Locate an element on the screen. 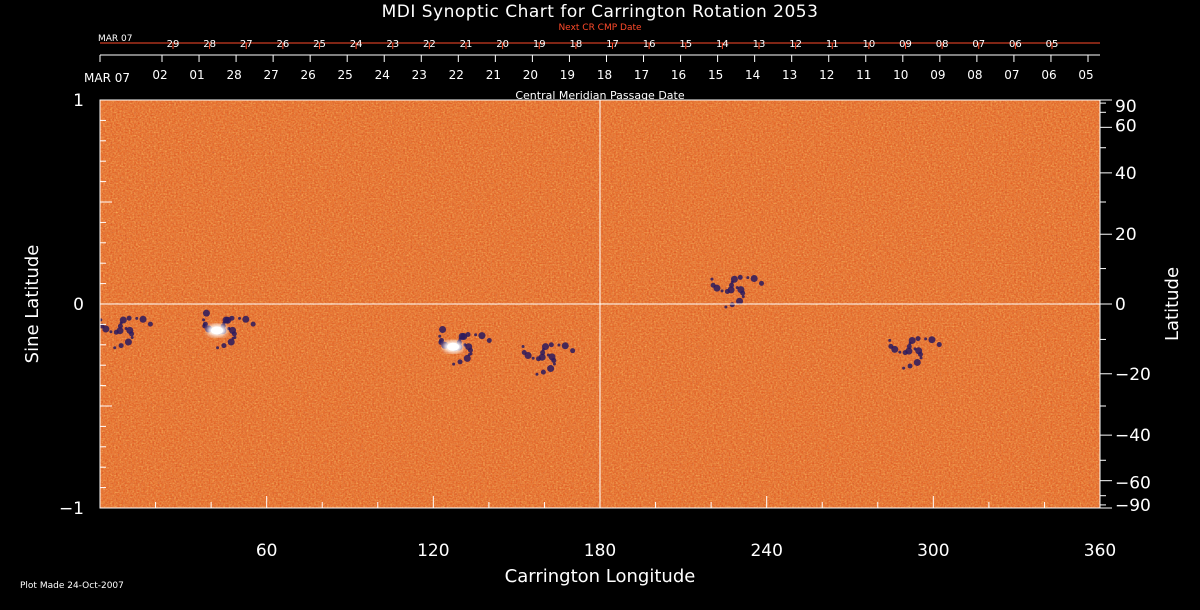  lat-tick-label: 0 is located at coordinates (1120, 305).